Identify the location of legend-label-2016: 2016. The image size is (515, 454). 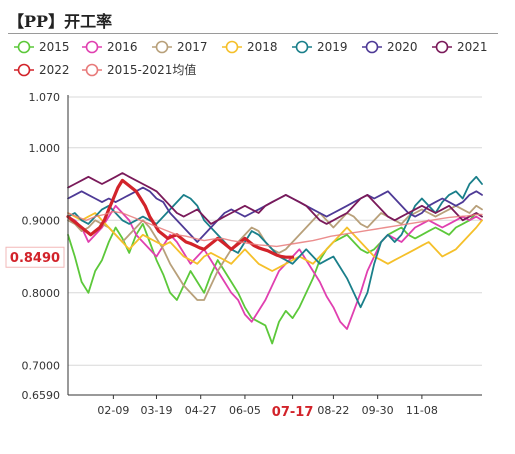
(122, 47).